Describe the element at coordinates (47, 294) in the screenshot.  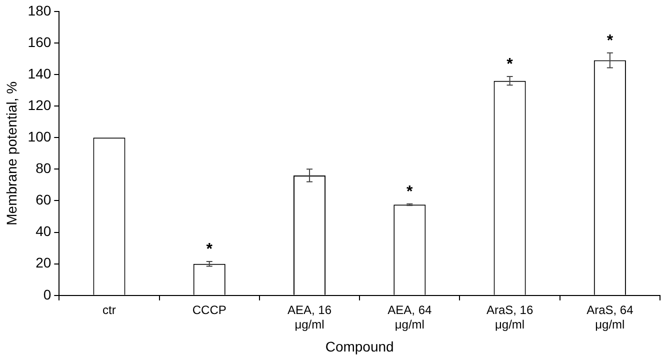
I see `y-tick-label: 0` at that location.